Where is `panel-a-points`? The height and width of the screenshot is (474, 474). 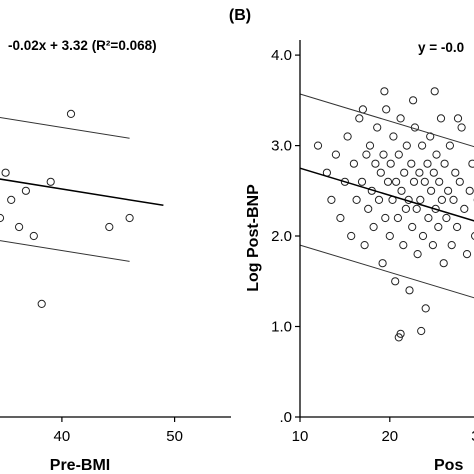 panel-a-points is located at coordinates (67, 208).